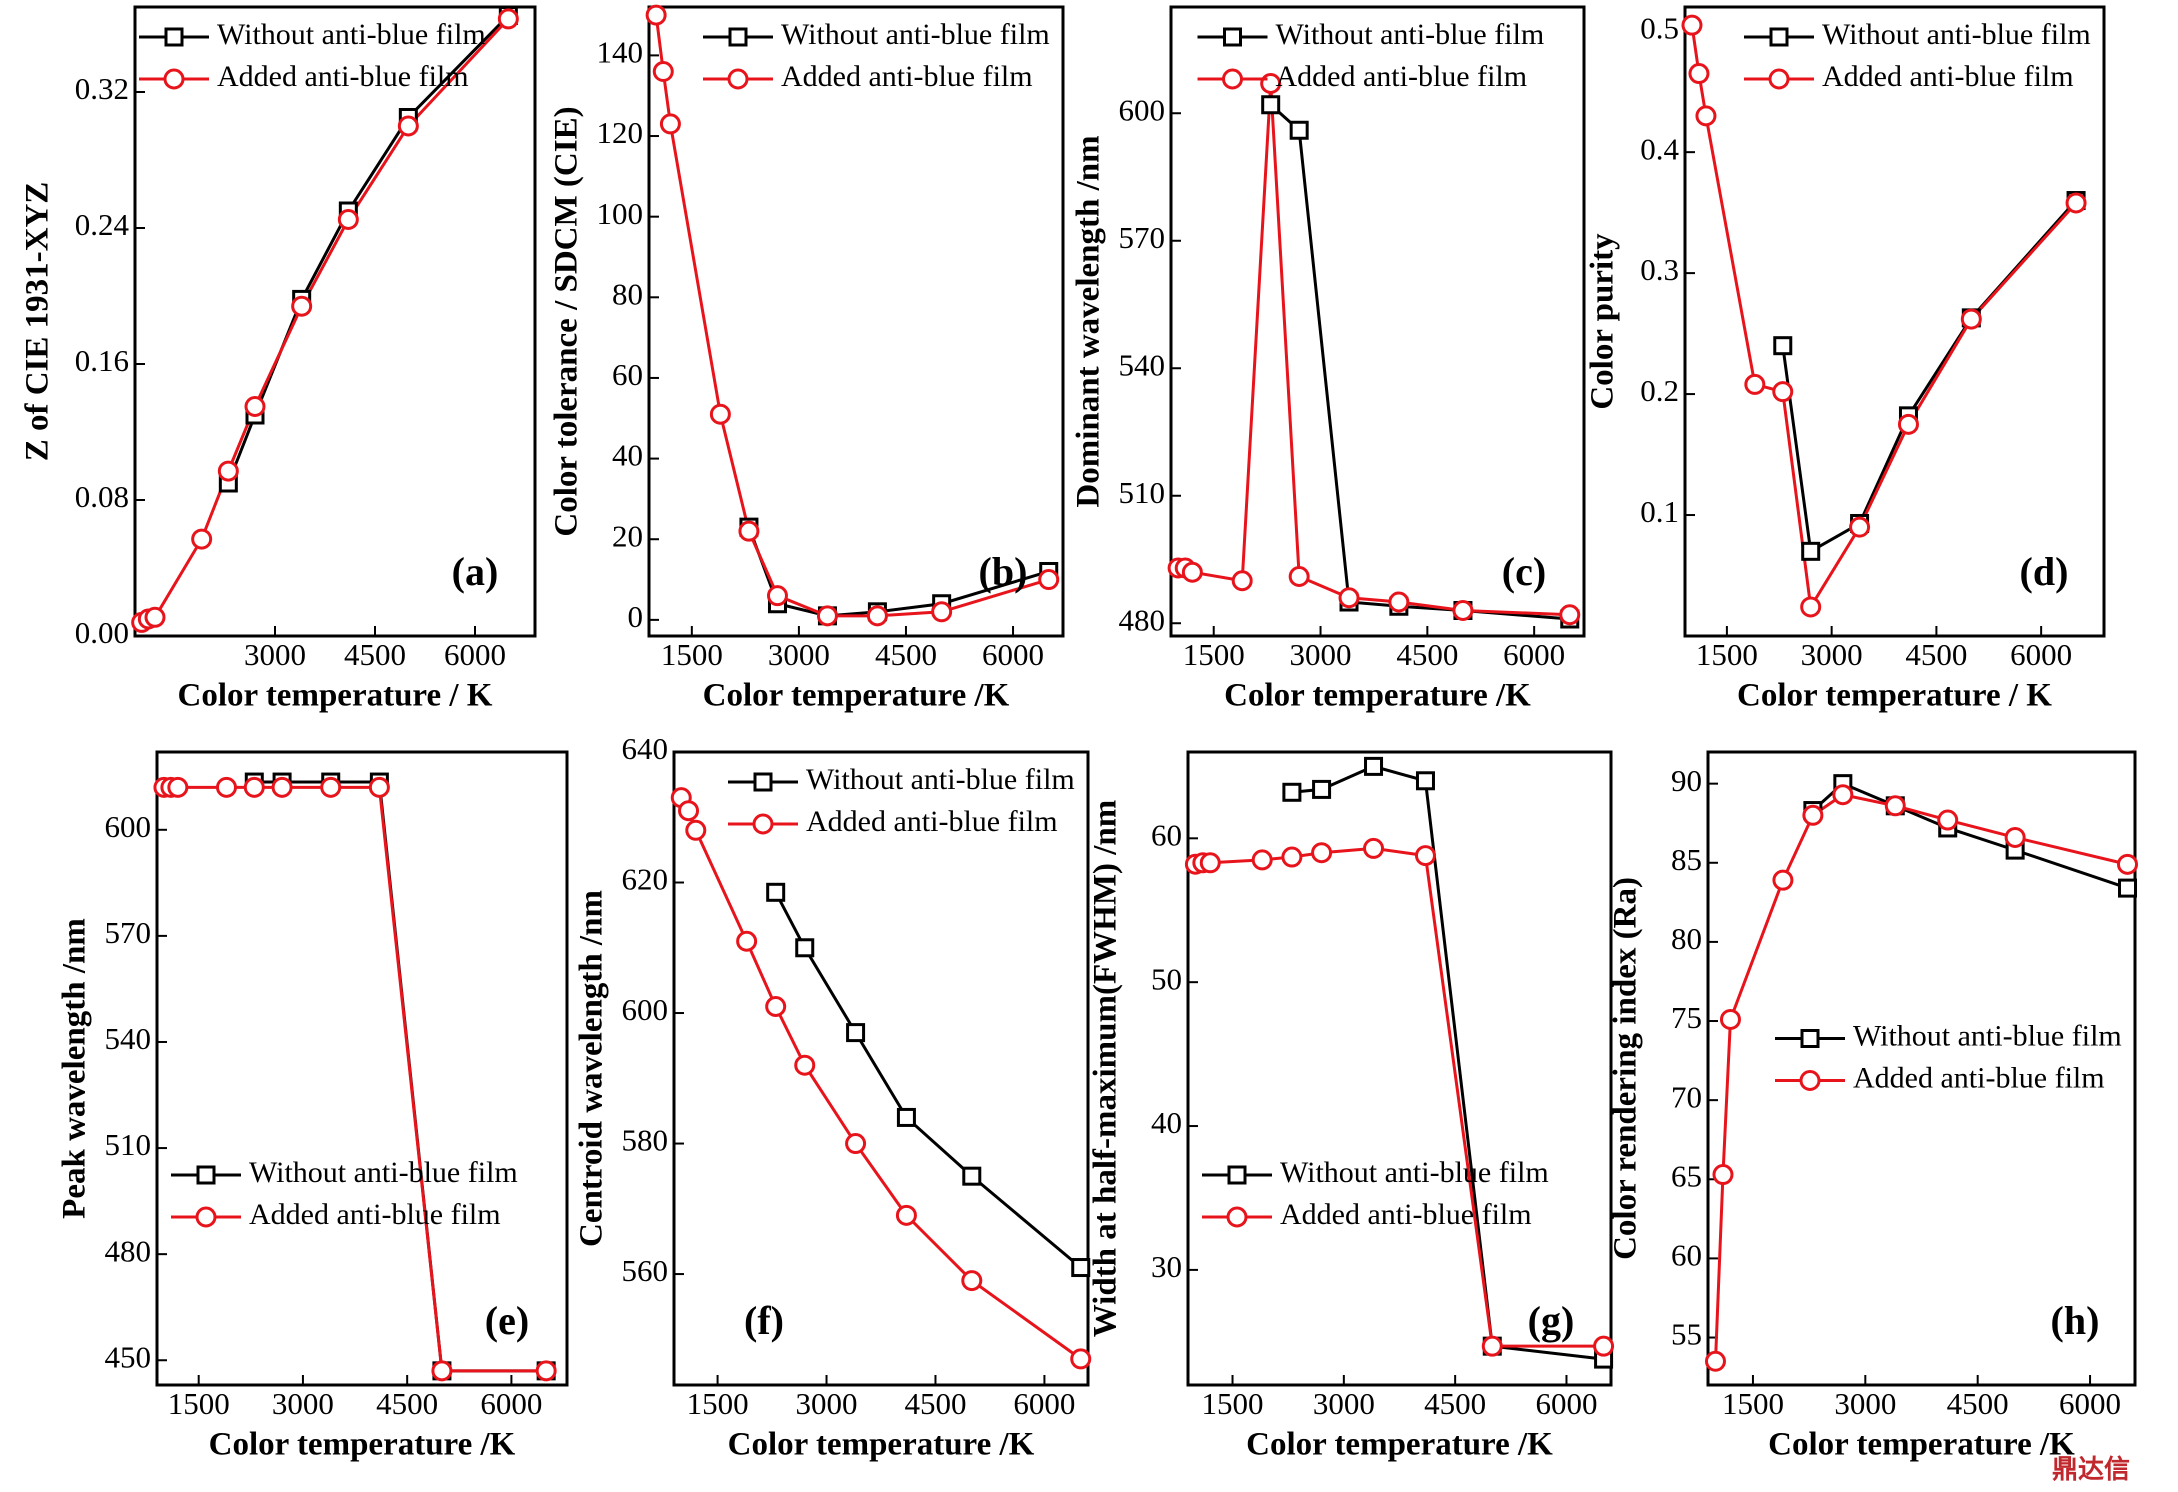  Describe the element at coordinates (645, 1140) in the screenshot. I see `y-tick-label: 580` at that location.